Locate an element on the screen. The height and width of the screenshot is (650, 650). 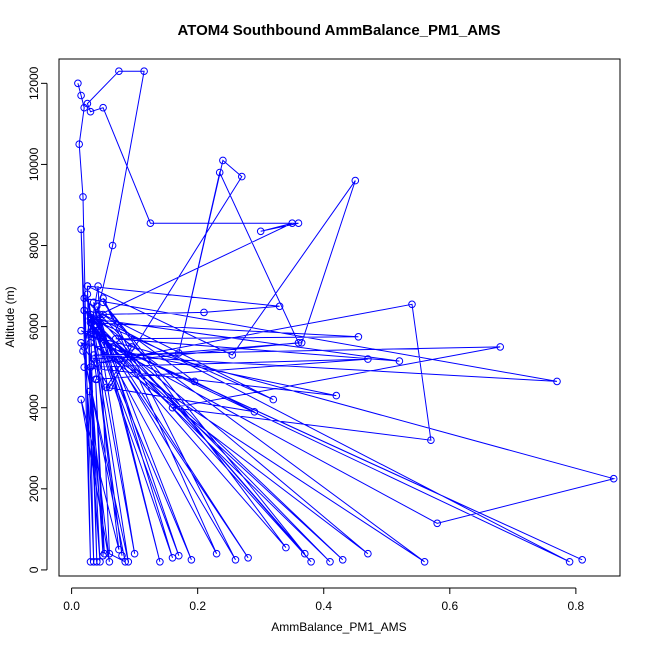
x-tick-label: 0.6 is located at coordinates (449, 606).